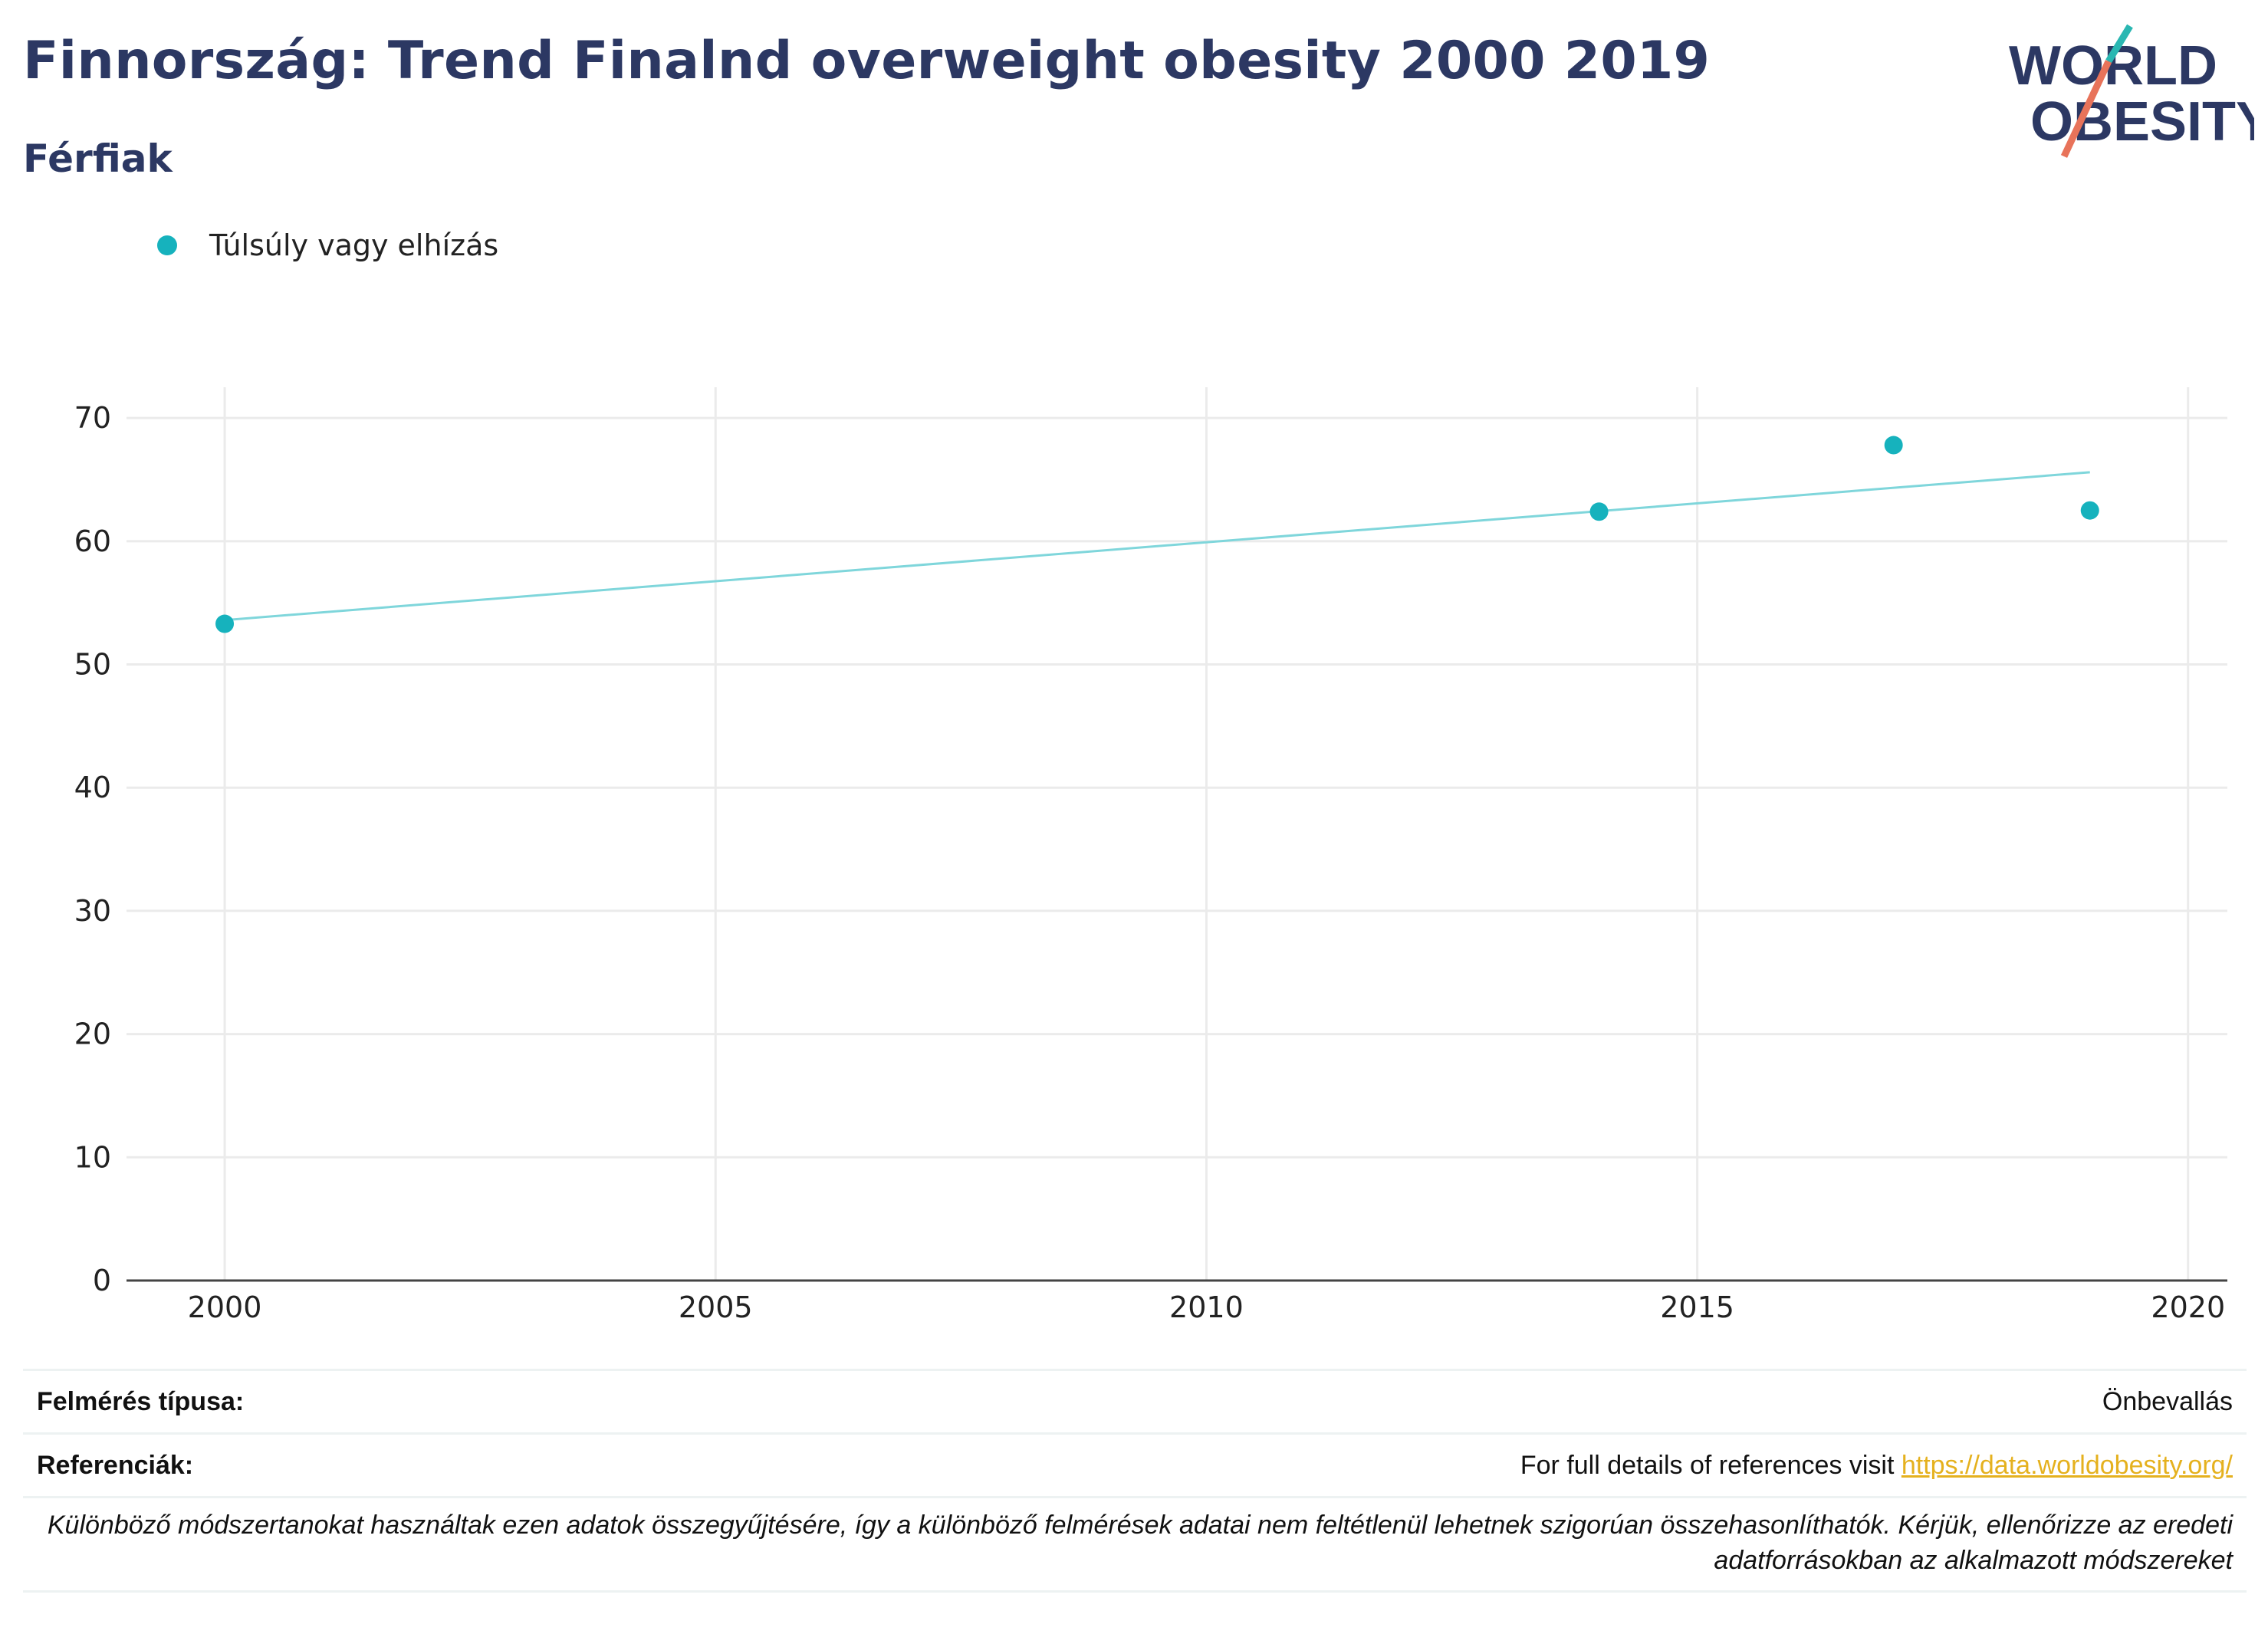 This screenshot has height=1634, width=2268. Describe the element at coordinates (92, 665) in the screenshot. I see `y-tick-label: 50` at that location.